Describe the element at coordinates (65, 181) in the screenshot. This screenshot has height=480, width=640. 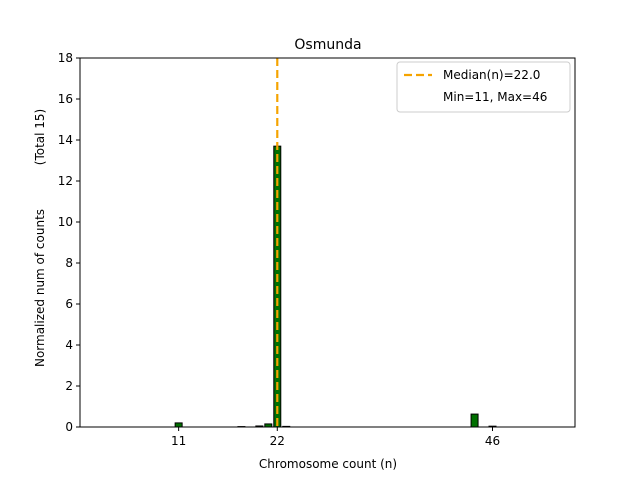
I see `y-tick-label: 12` at that location.